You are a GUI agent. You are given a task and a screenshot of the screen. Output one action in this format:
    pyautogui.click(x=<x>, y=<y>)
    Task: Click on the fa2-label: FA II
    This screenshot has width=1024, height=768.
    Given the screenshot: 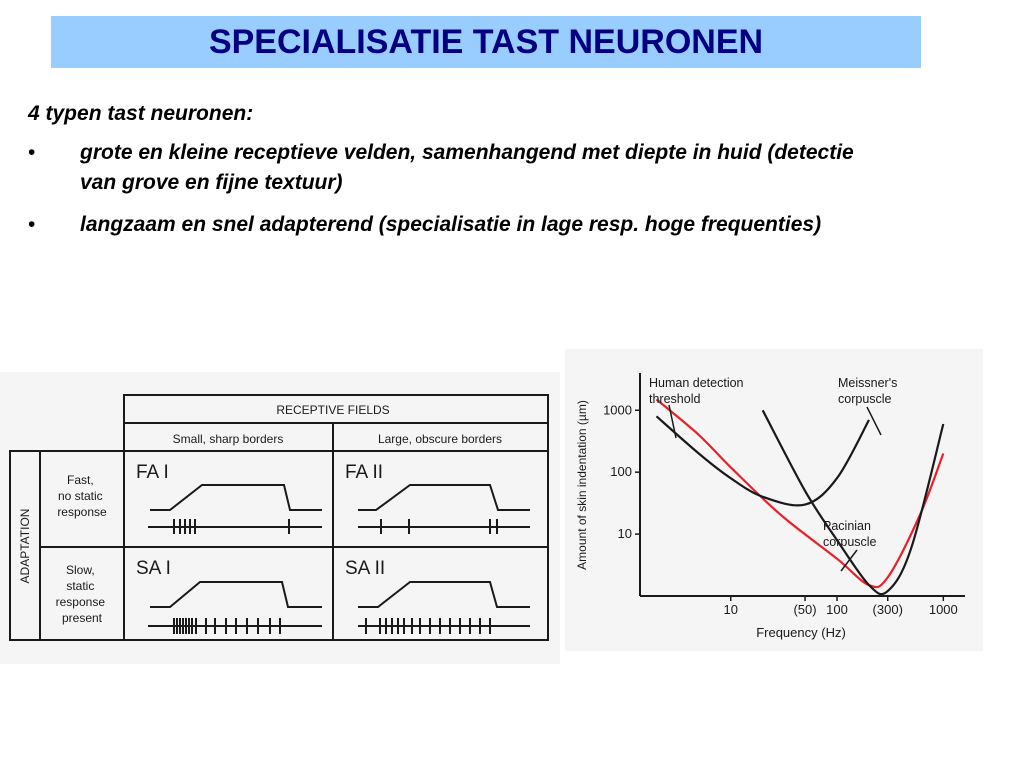 What is the action you would take?
    pyautogui.click(x=364, y=472)
    